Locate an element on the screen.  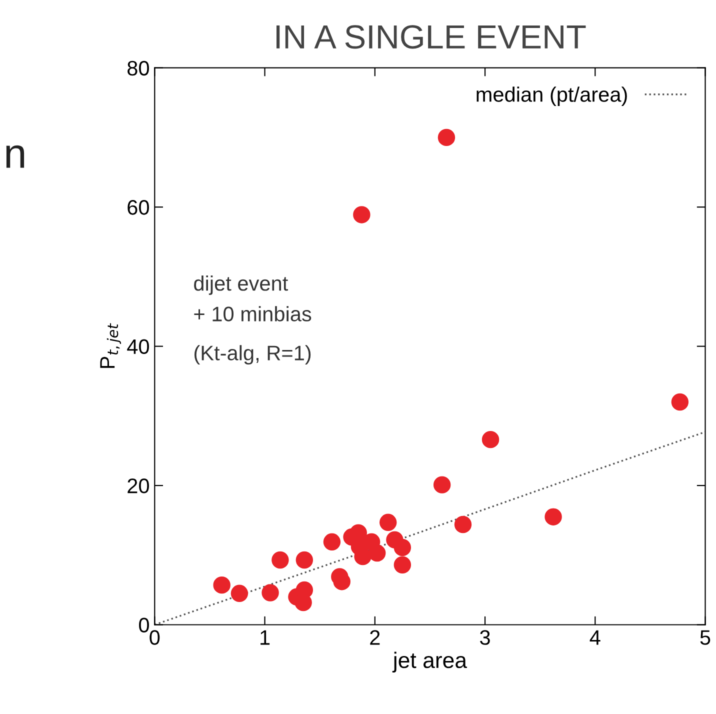
y-tick-label: 0 is located at coordinates (144, 625).